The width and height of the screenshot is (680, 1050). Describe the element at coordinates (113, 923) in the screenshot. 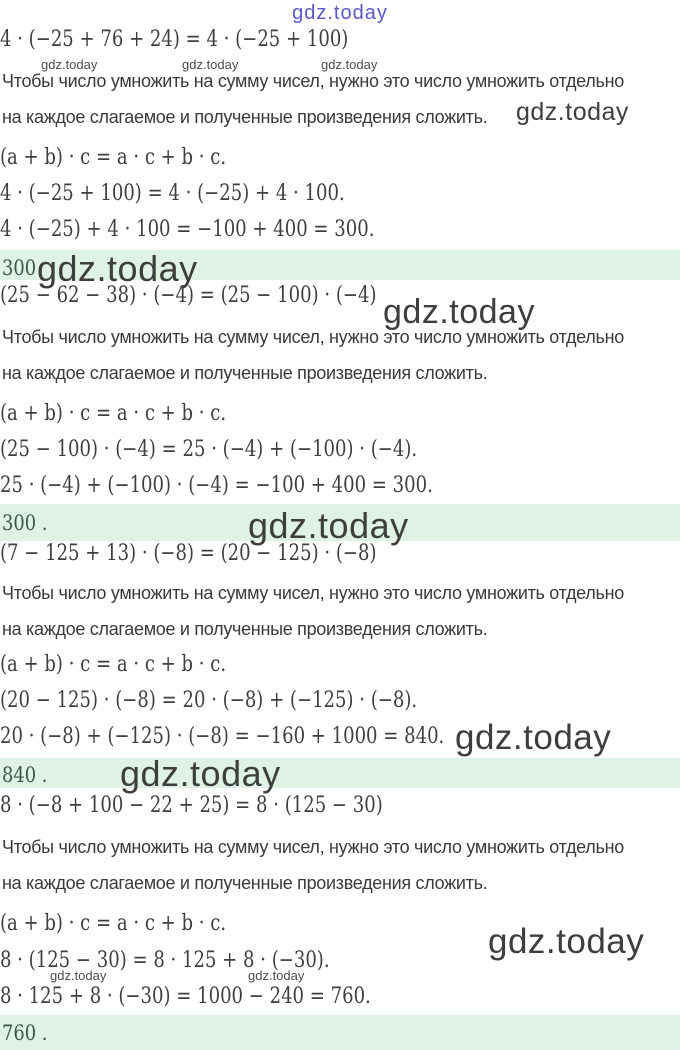

I see `problem-4-identity: (a + b) · c = a · c + b · c.` at that location.